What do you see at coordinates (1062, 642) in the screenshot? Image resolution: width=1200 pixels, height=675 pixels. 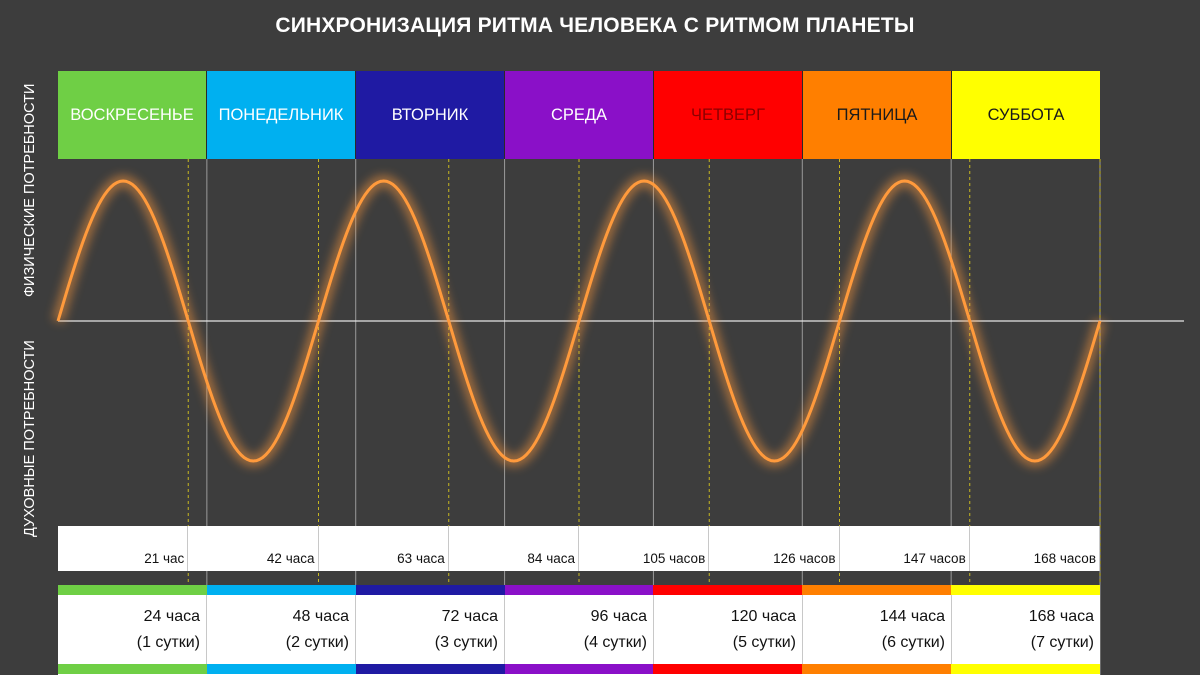 I see `day-count-days: (7 сутки)` at bounding box center [1062, 642].